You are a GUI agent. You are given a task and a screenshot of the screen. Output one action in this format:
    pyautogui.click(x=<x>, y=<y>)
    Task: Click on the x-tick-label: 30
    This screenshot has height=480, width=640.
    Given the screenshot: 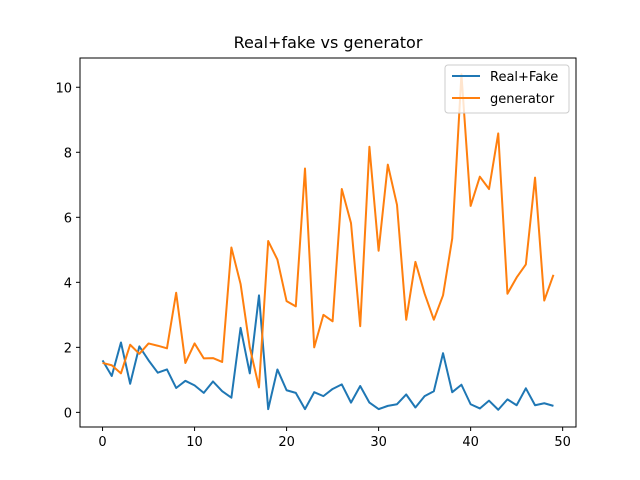 What is the action you would take?
    pyautogui.click(x=378, y=442)
    